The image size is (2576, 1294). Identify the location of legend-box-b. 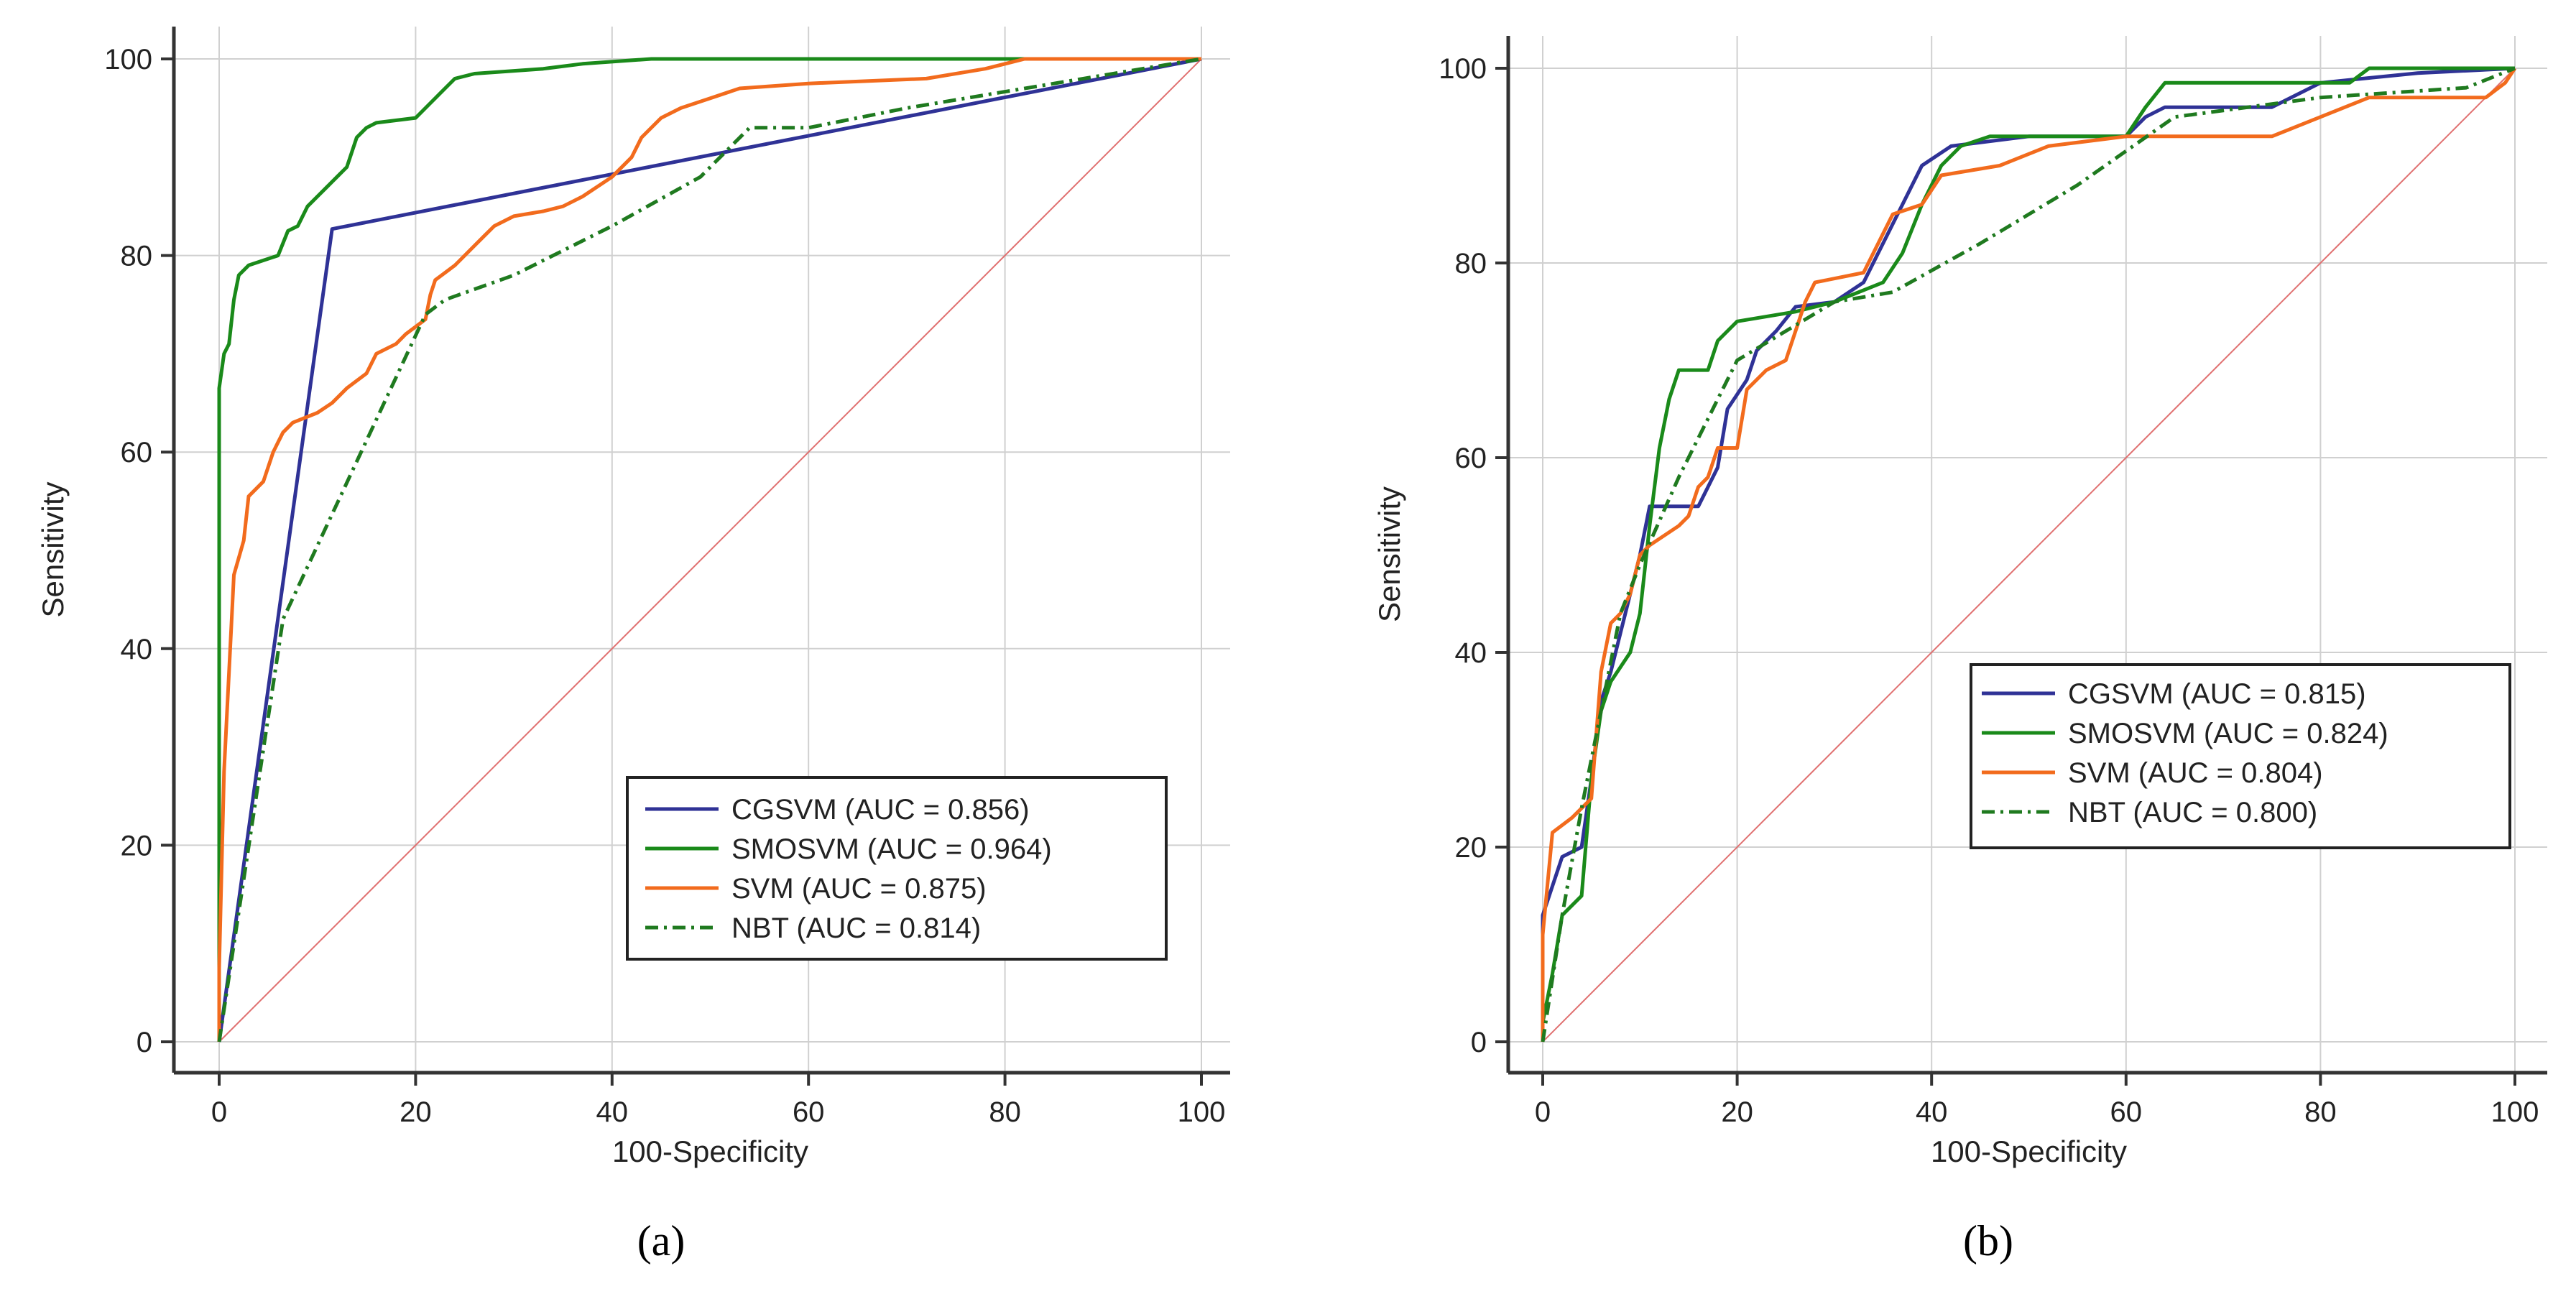
(2241, 756).